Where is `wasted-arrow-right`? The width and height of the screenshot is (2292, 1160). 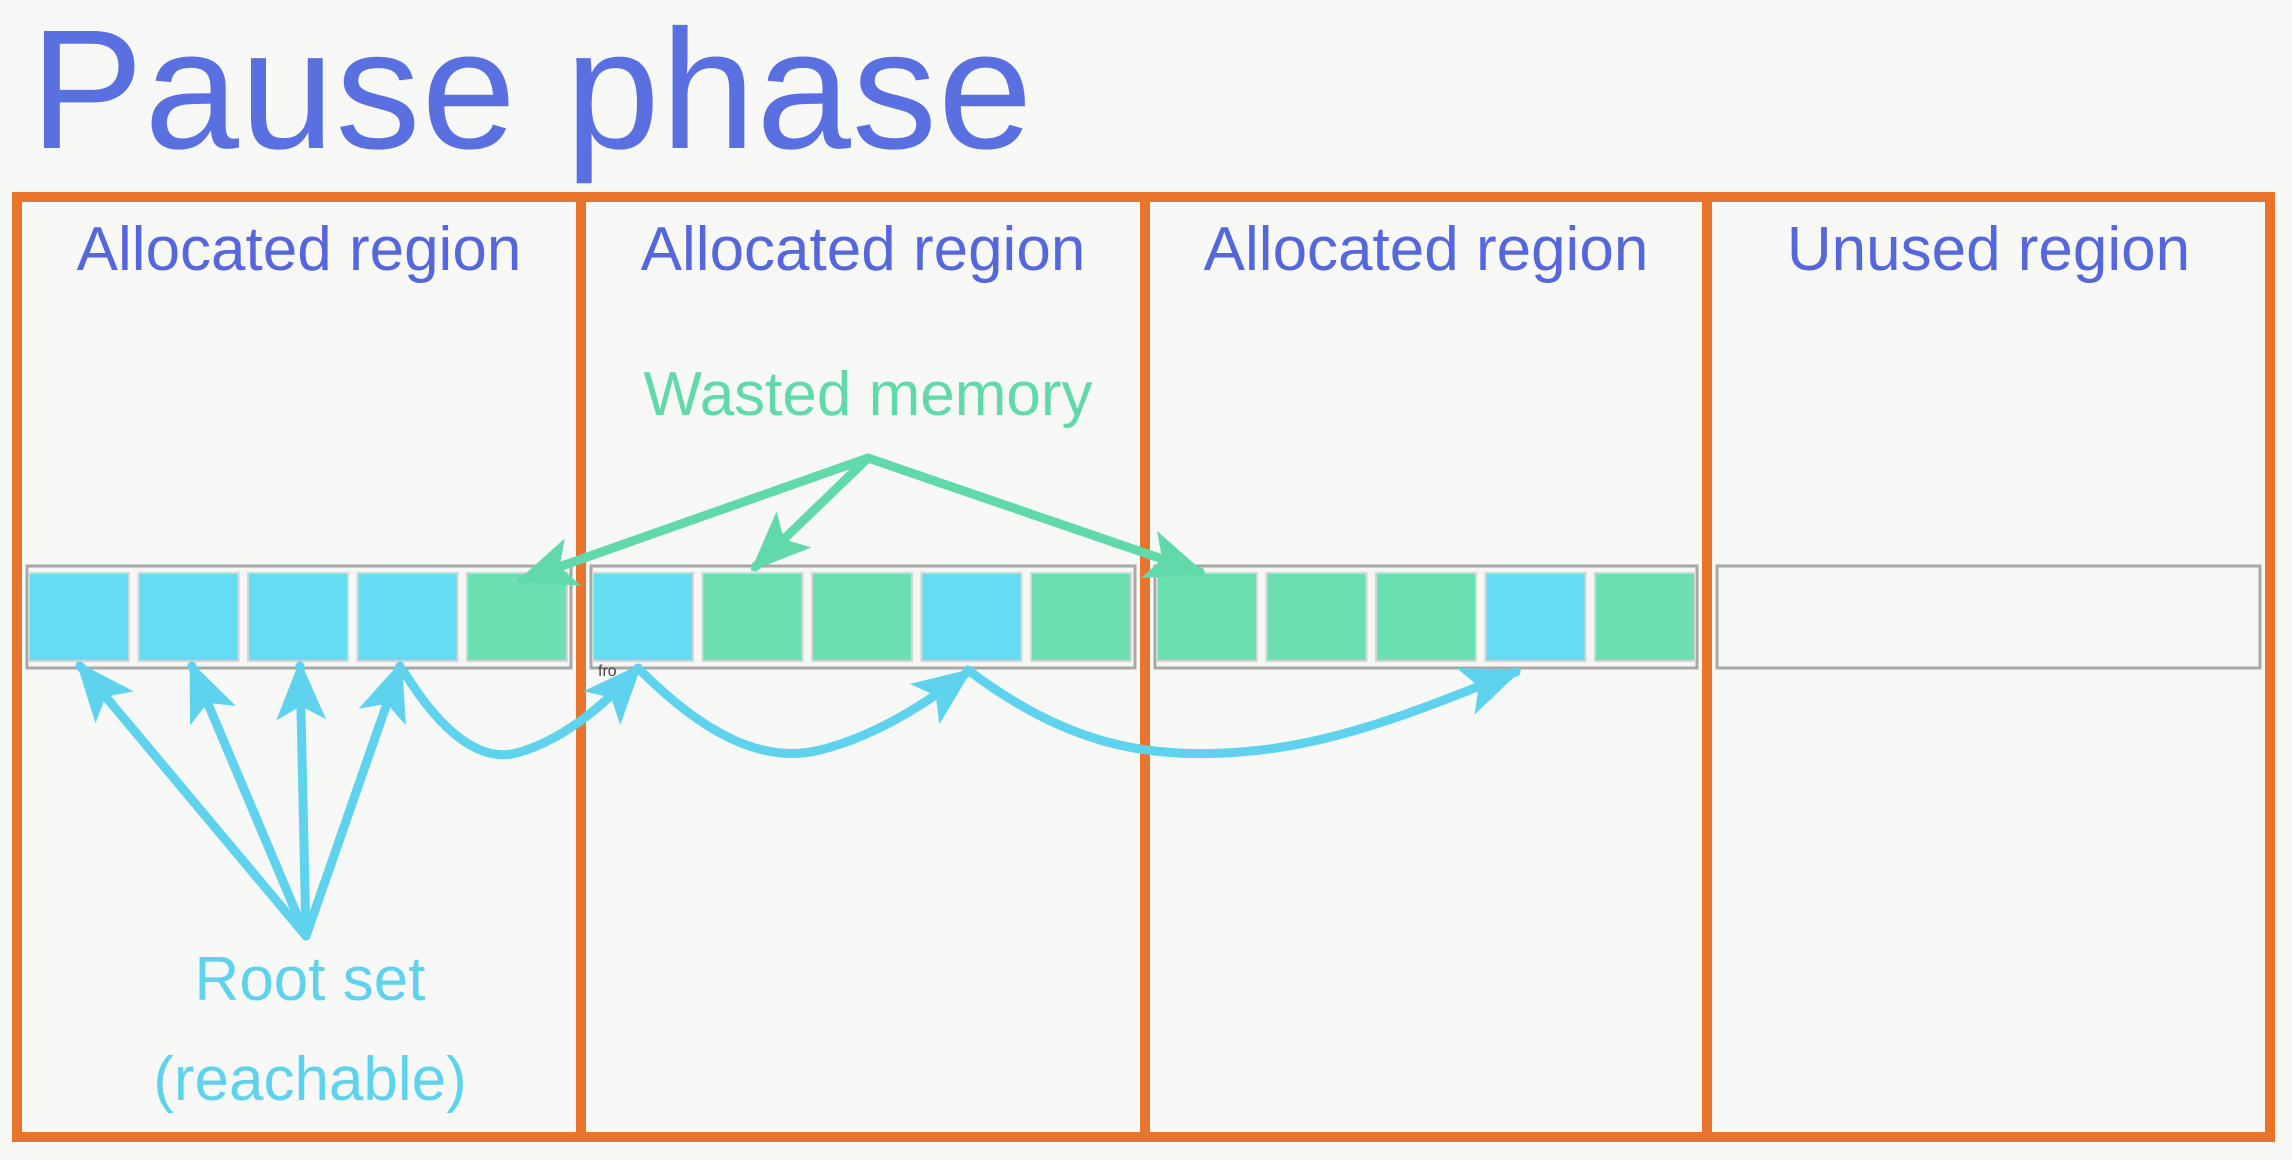 wasted-arrow-right is located at coordinates (1034, 516).